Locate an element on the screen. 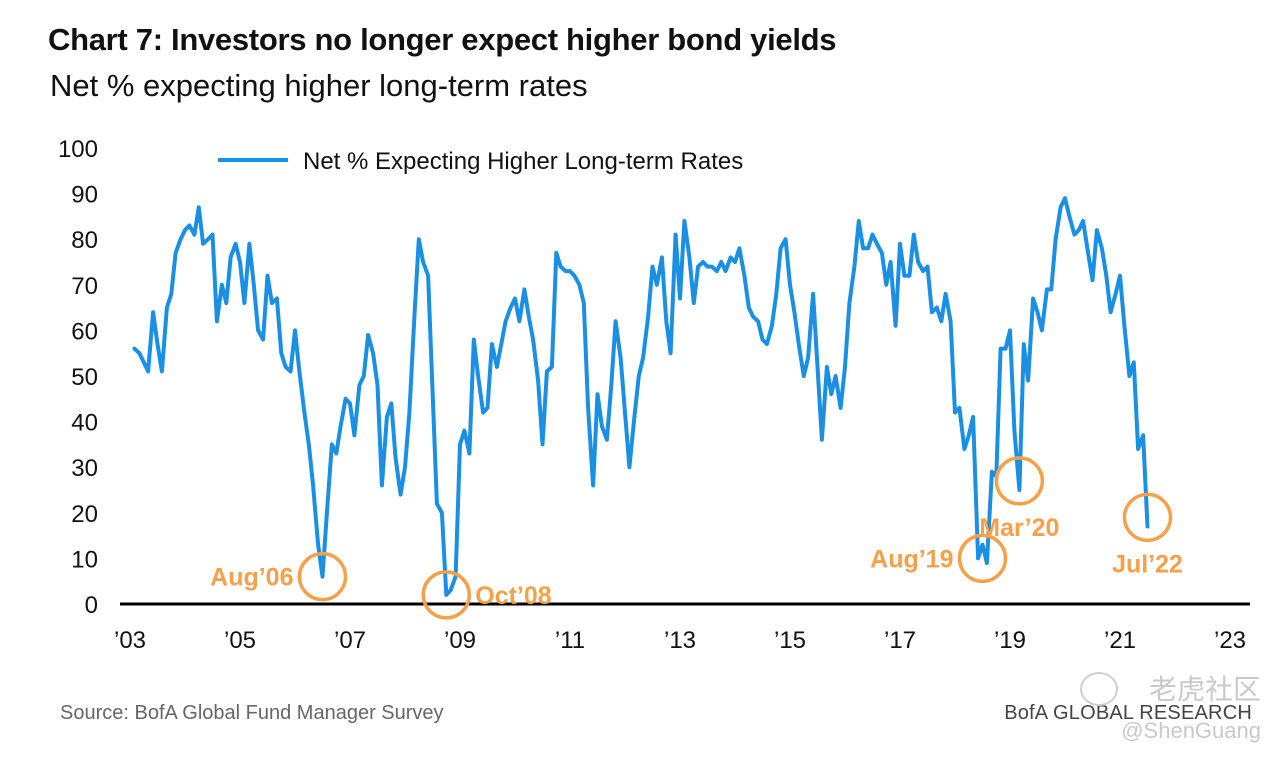 Image resolution: width=1285 pixels, height=761 pixels. y-tick-label: 20 is located at coordinates (84, 514).